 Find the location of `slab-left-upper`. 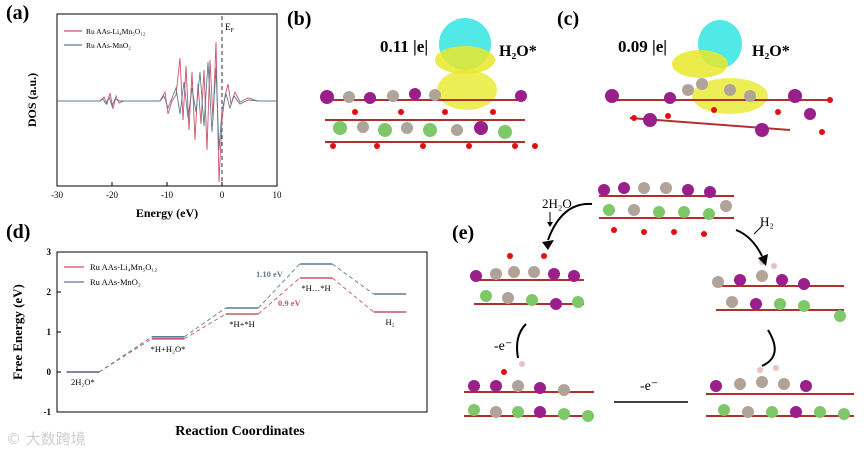

slab-left-upper is located at coordinates (527, 281).